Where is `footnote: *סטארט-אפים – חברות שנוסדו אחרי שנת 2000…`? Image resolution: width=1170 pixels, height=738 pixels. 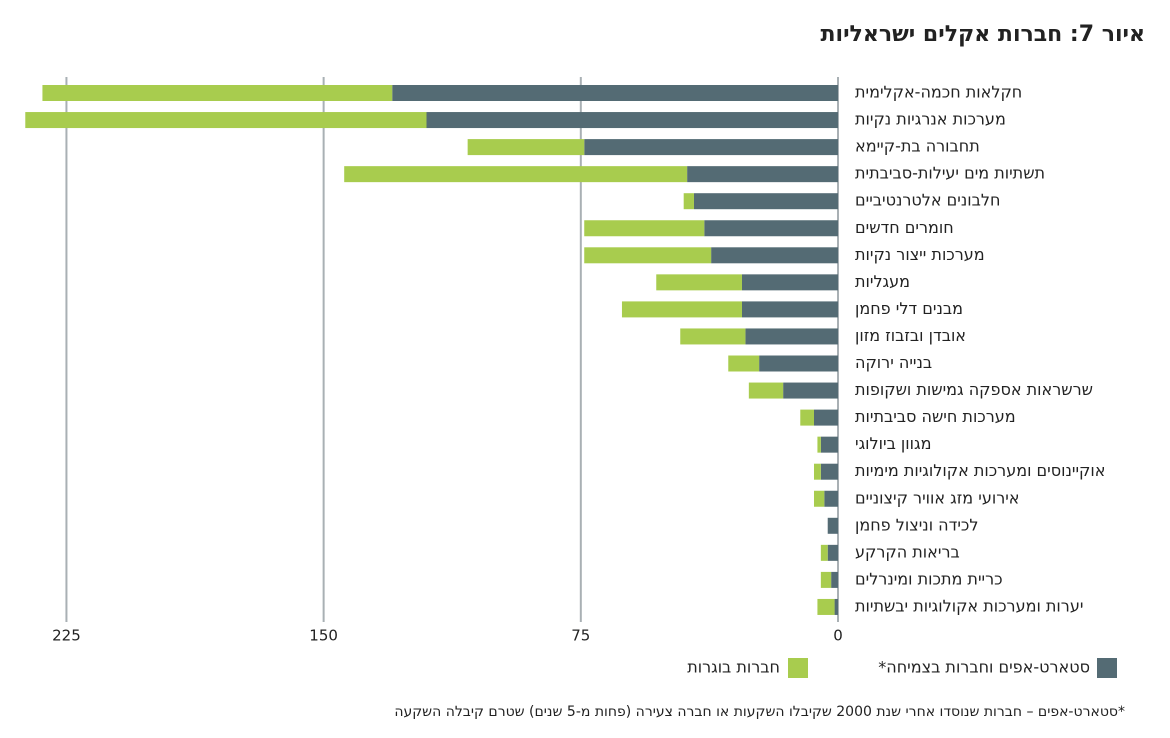 footnote: *סטארט-אפים – חברות שנוסדו אחרי שנת 2000… is located at coordinates (759, 712).